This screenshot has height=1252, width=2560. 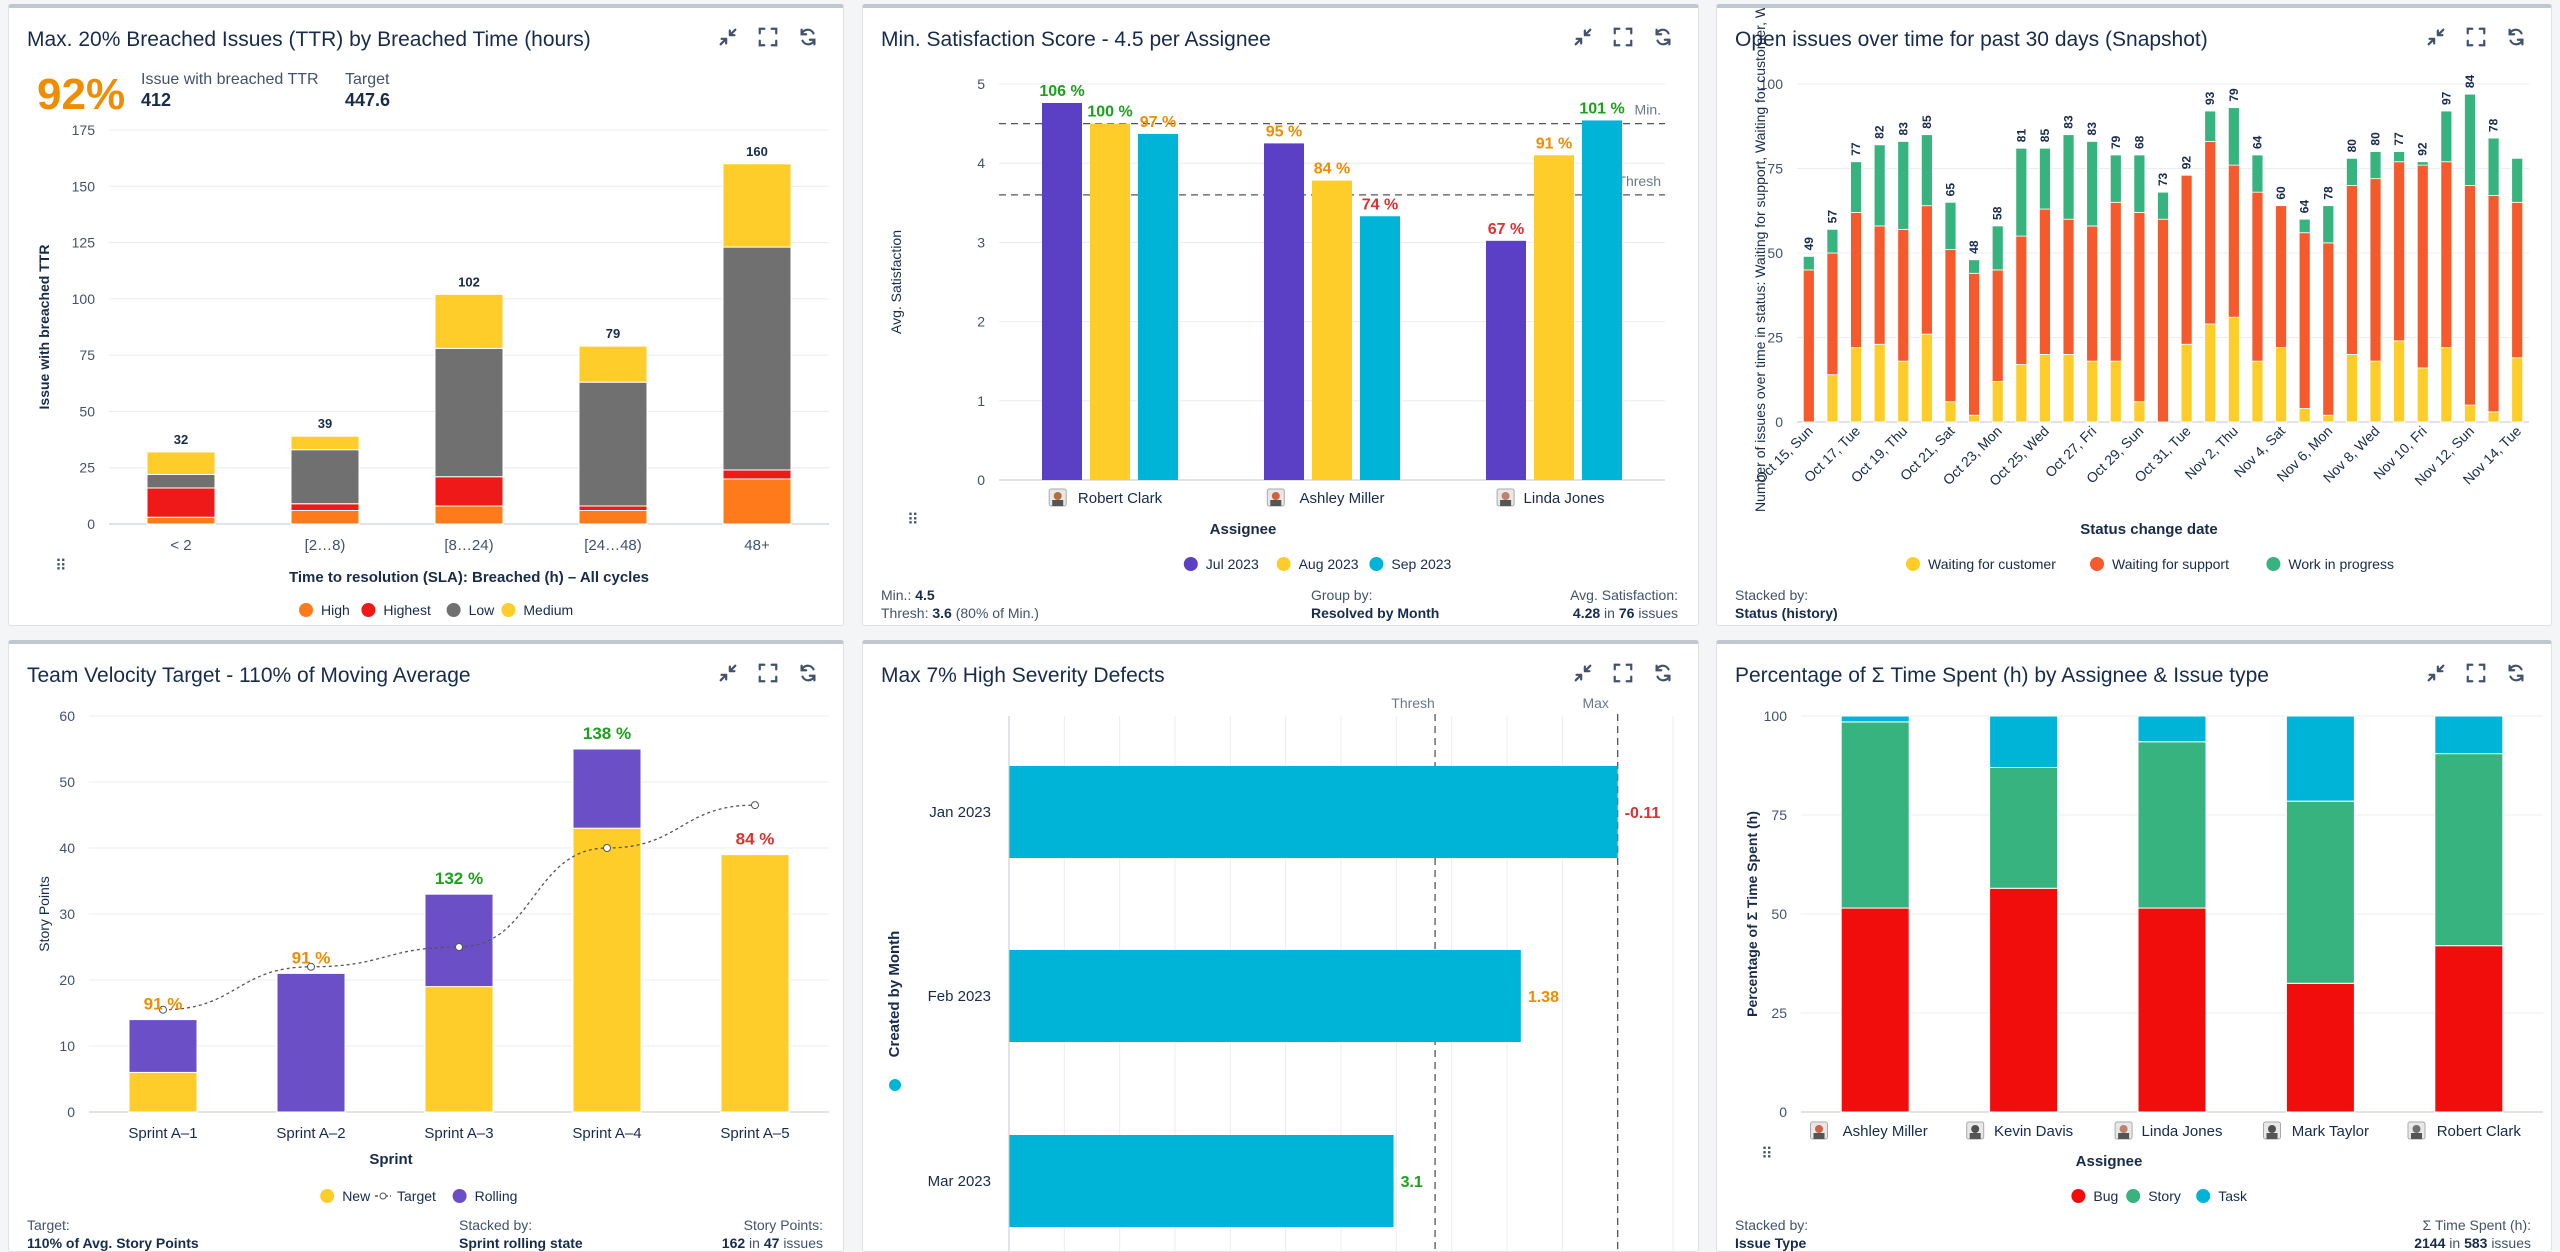 I want to click on legend-item: Aug 2023, so click(x=1317, y=564).